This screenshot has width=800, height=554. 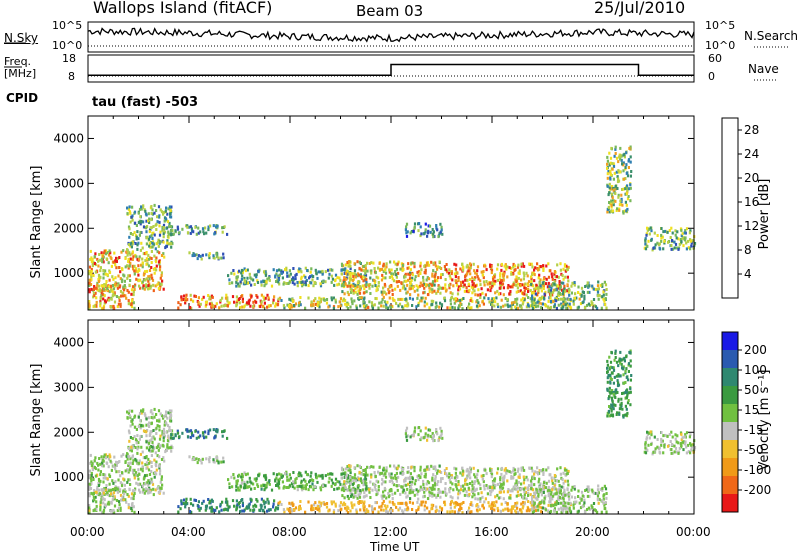 What do you see at coordinates (397, 54) in the screenshot?
I see `lines-layer` at bounding box center [397, 54].